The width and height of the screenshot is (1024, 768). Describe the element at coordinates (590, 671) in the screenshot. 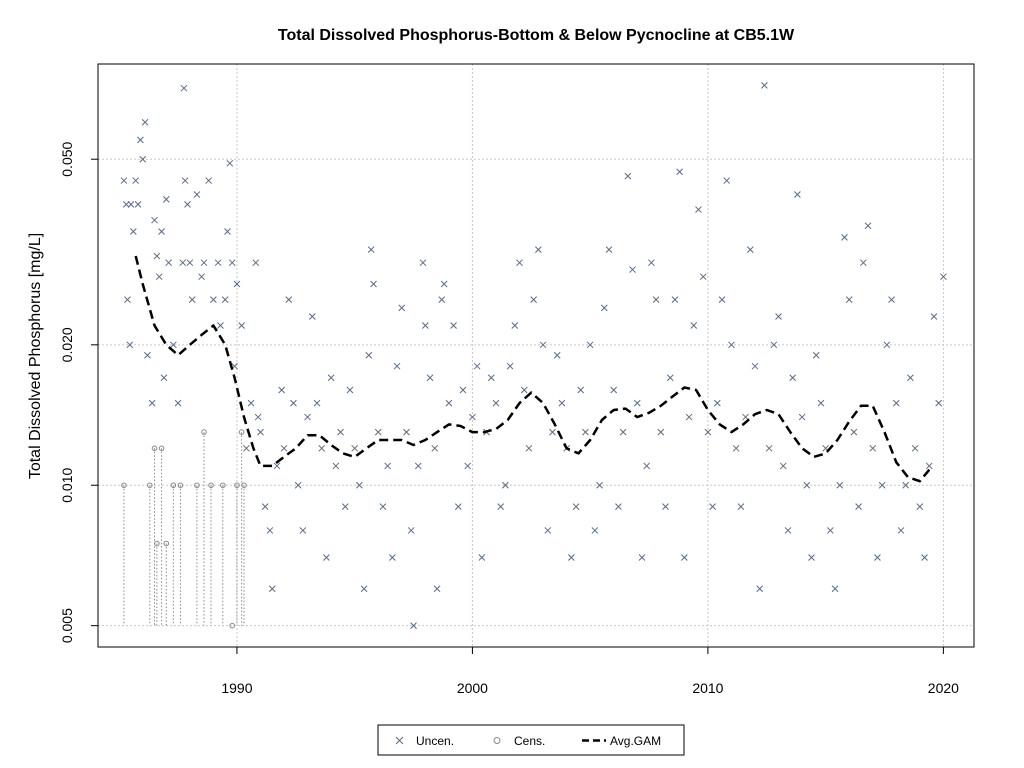

I see `x-axis: 1990 2000 2010 2020` at that location.